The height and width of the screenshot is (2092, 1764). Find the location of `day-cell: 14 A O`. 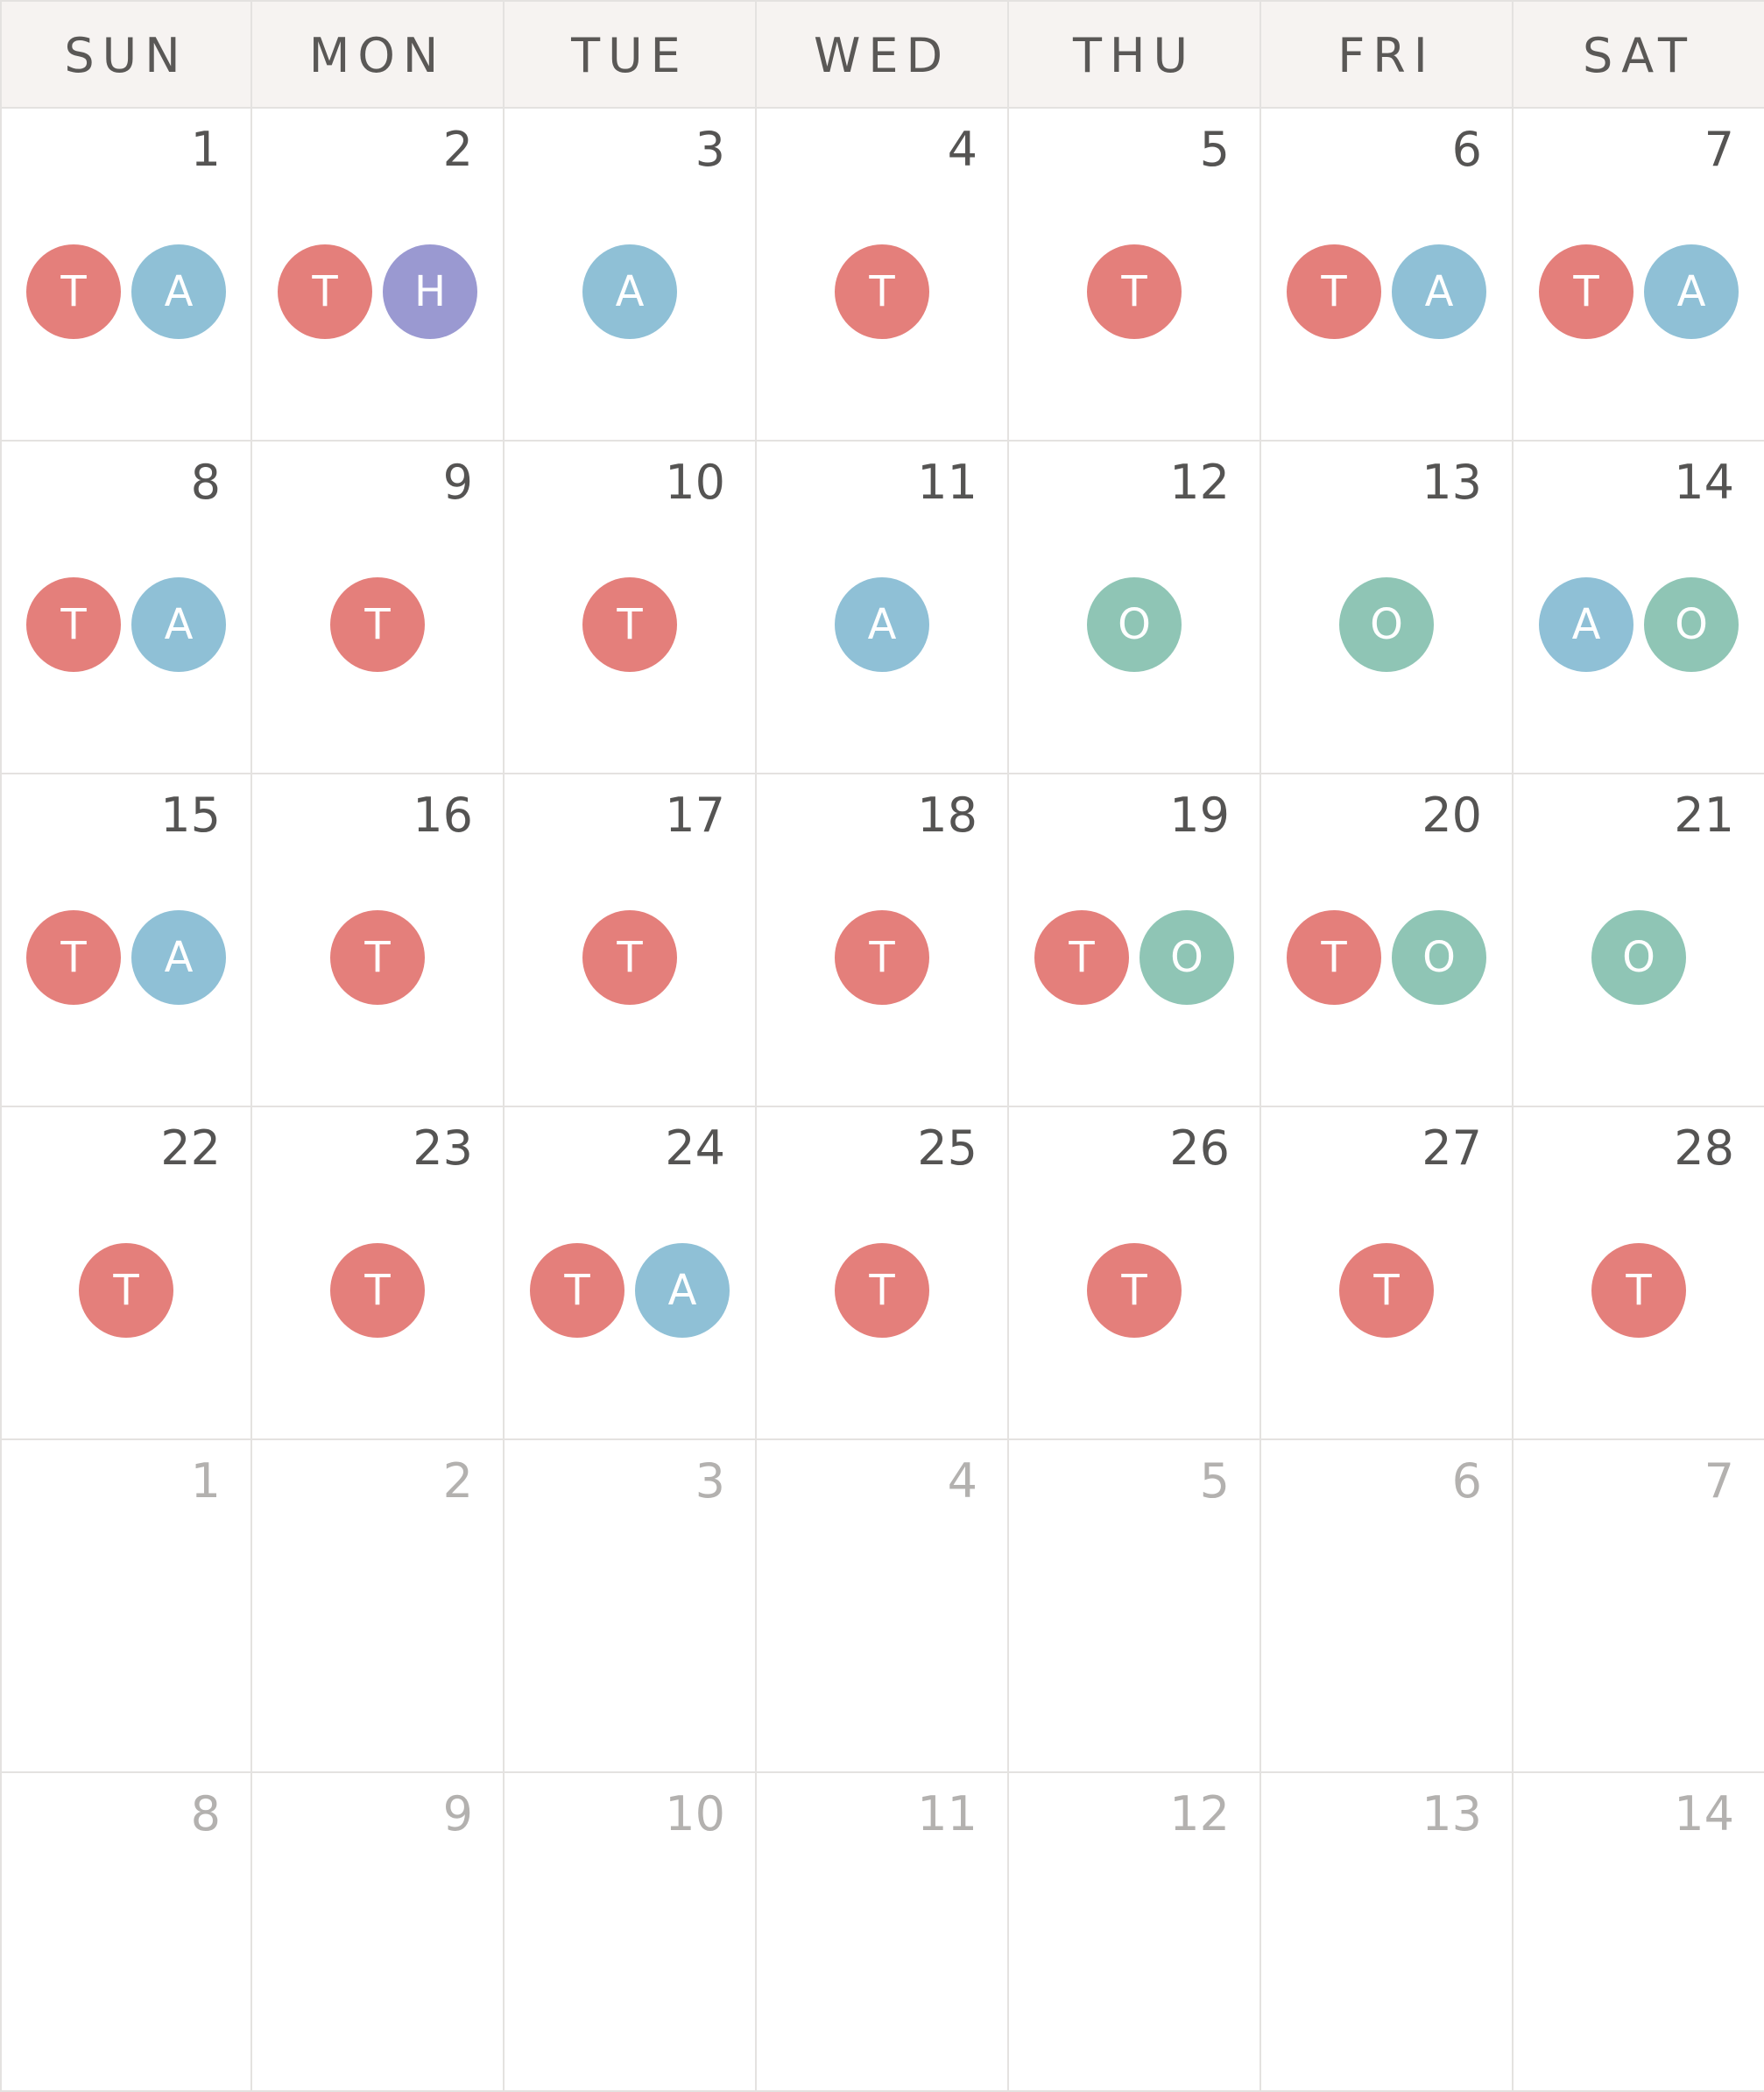

day-cell: 14 A O is located at coordinates (1639, 608).